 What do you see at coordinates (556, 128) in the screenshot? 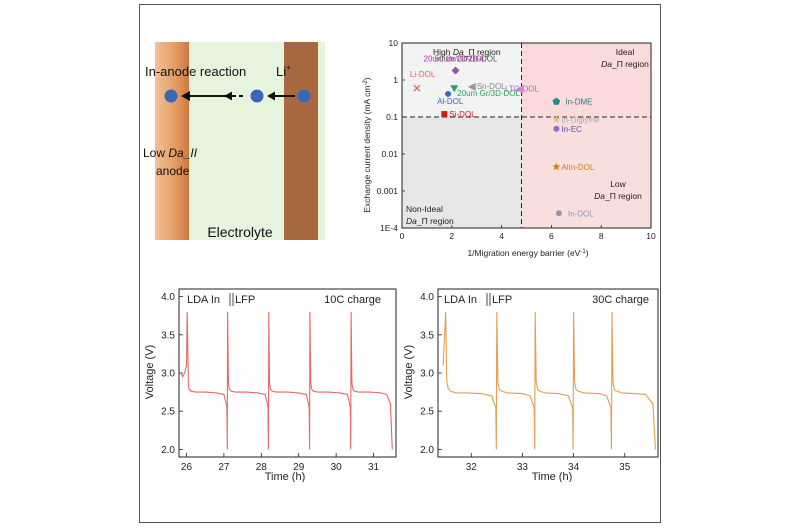
I see `point-in-ec` at bounding box center [556, 128].